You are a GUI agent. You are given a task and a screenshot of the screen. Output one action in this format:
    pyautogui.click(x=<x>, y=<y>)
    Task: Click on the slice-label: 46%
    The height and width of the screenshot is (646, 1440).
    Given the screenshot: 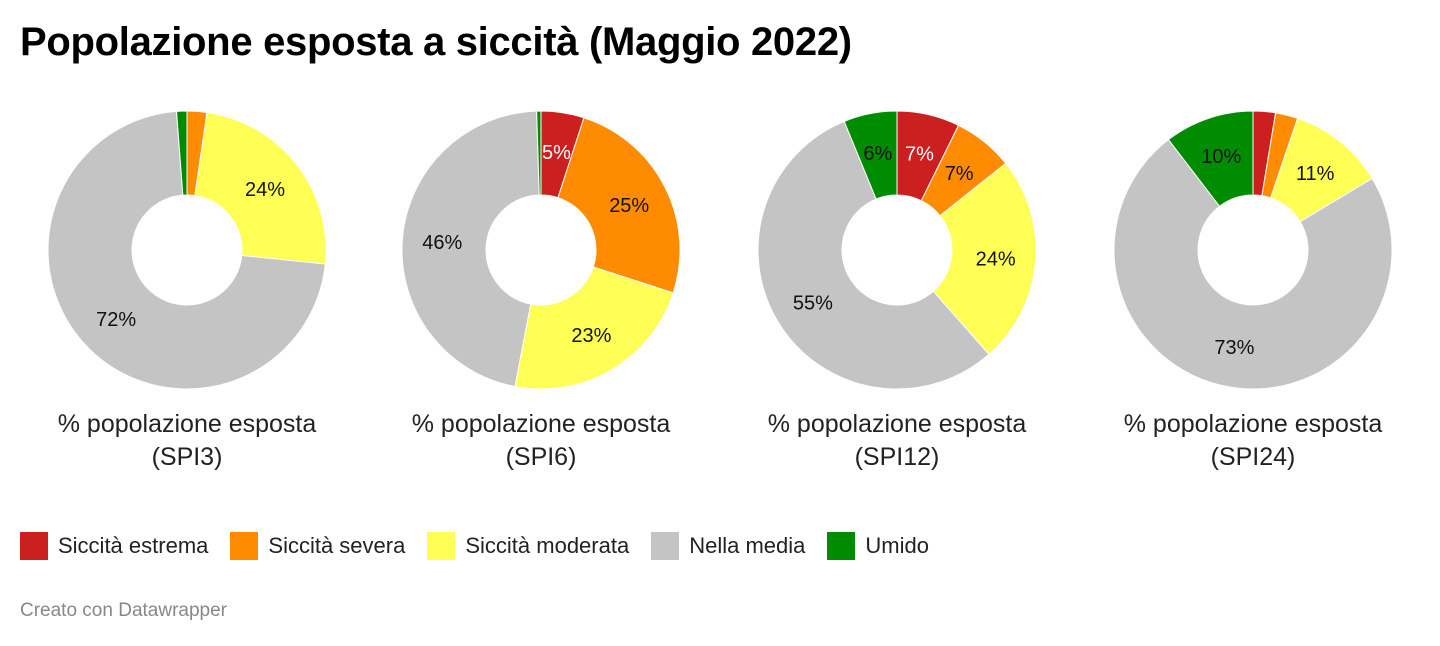 What is the action you would take?
    pyautogui.click(x=442, y=243)
    